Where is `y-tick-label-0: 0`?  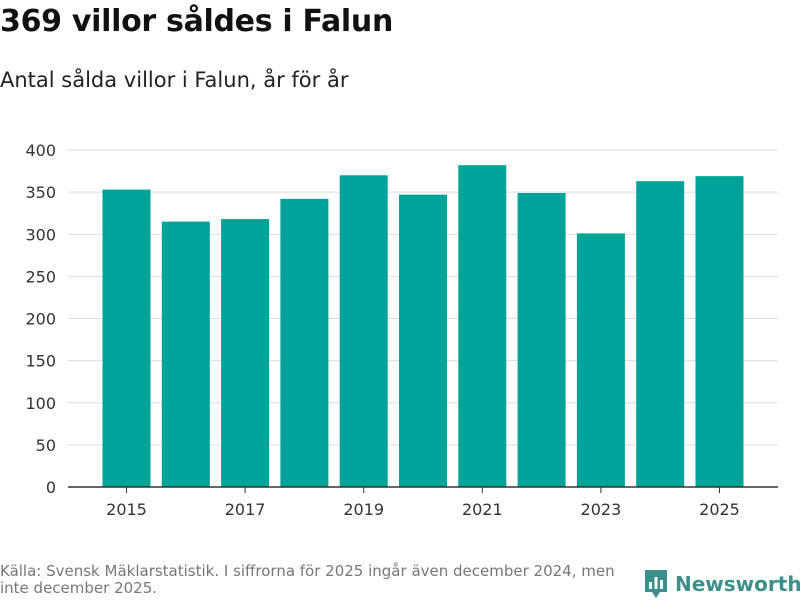
y-tick-label-0: 0 is located at coordinates (51, 487).